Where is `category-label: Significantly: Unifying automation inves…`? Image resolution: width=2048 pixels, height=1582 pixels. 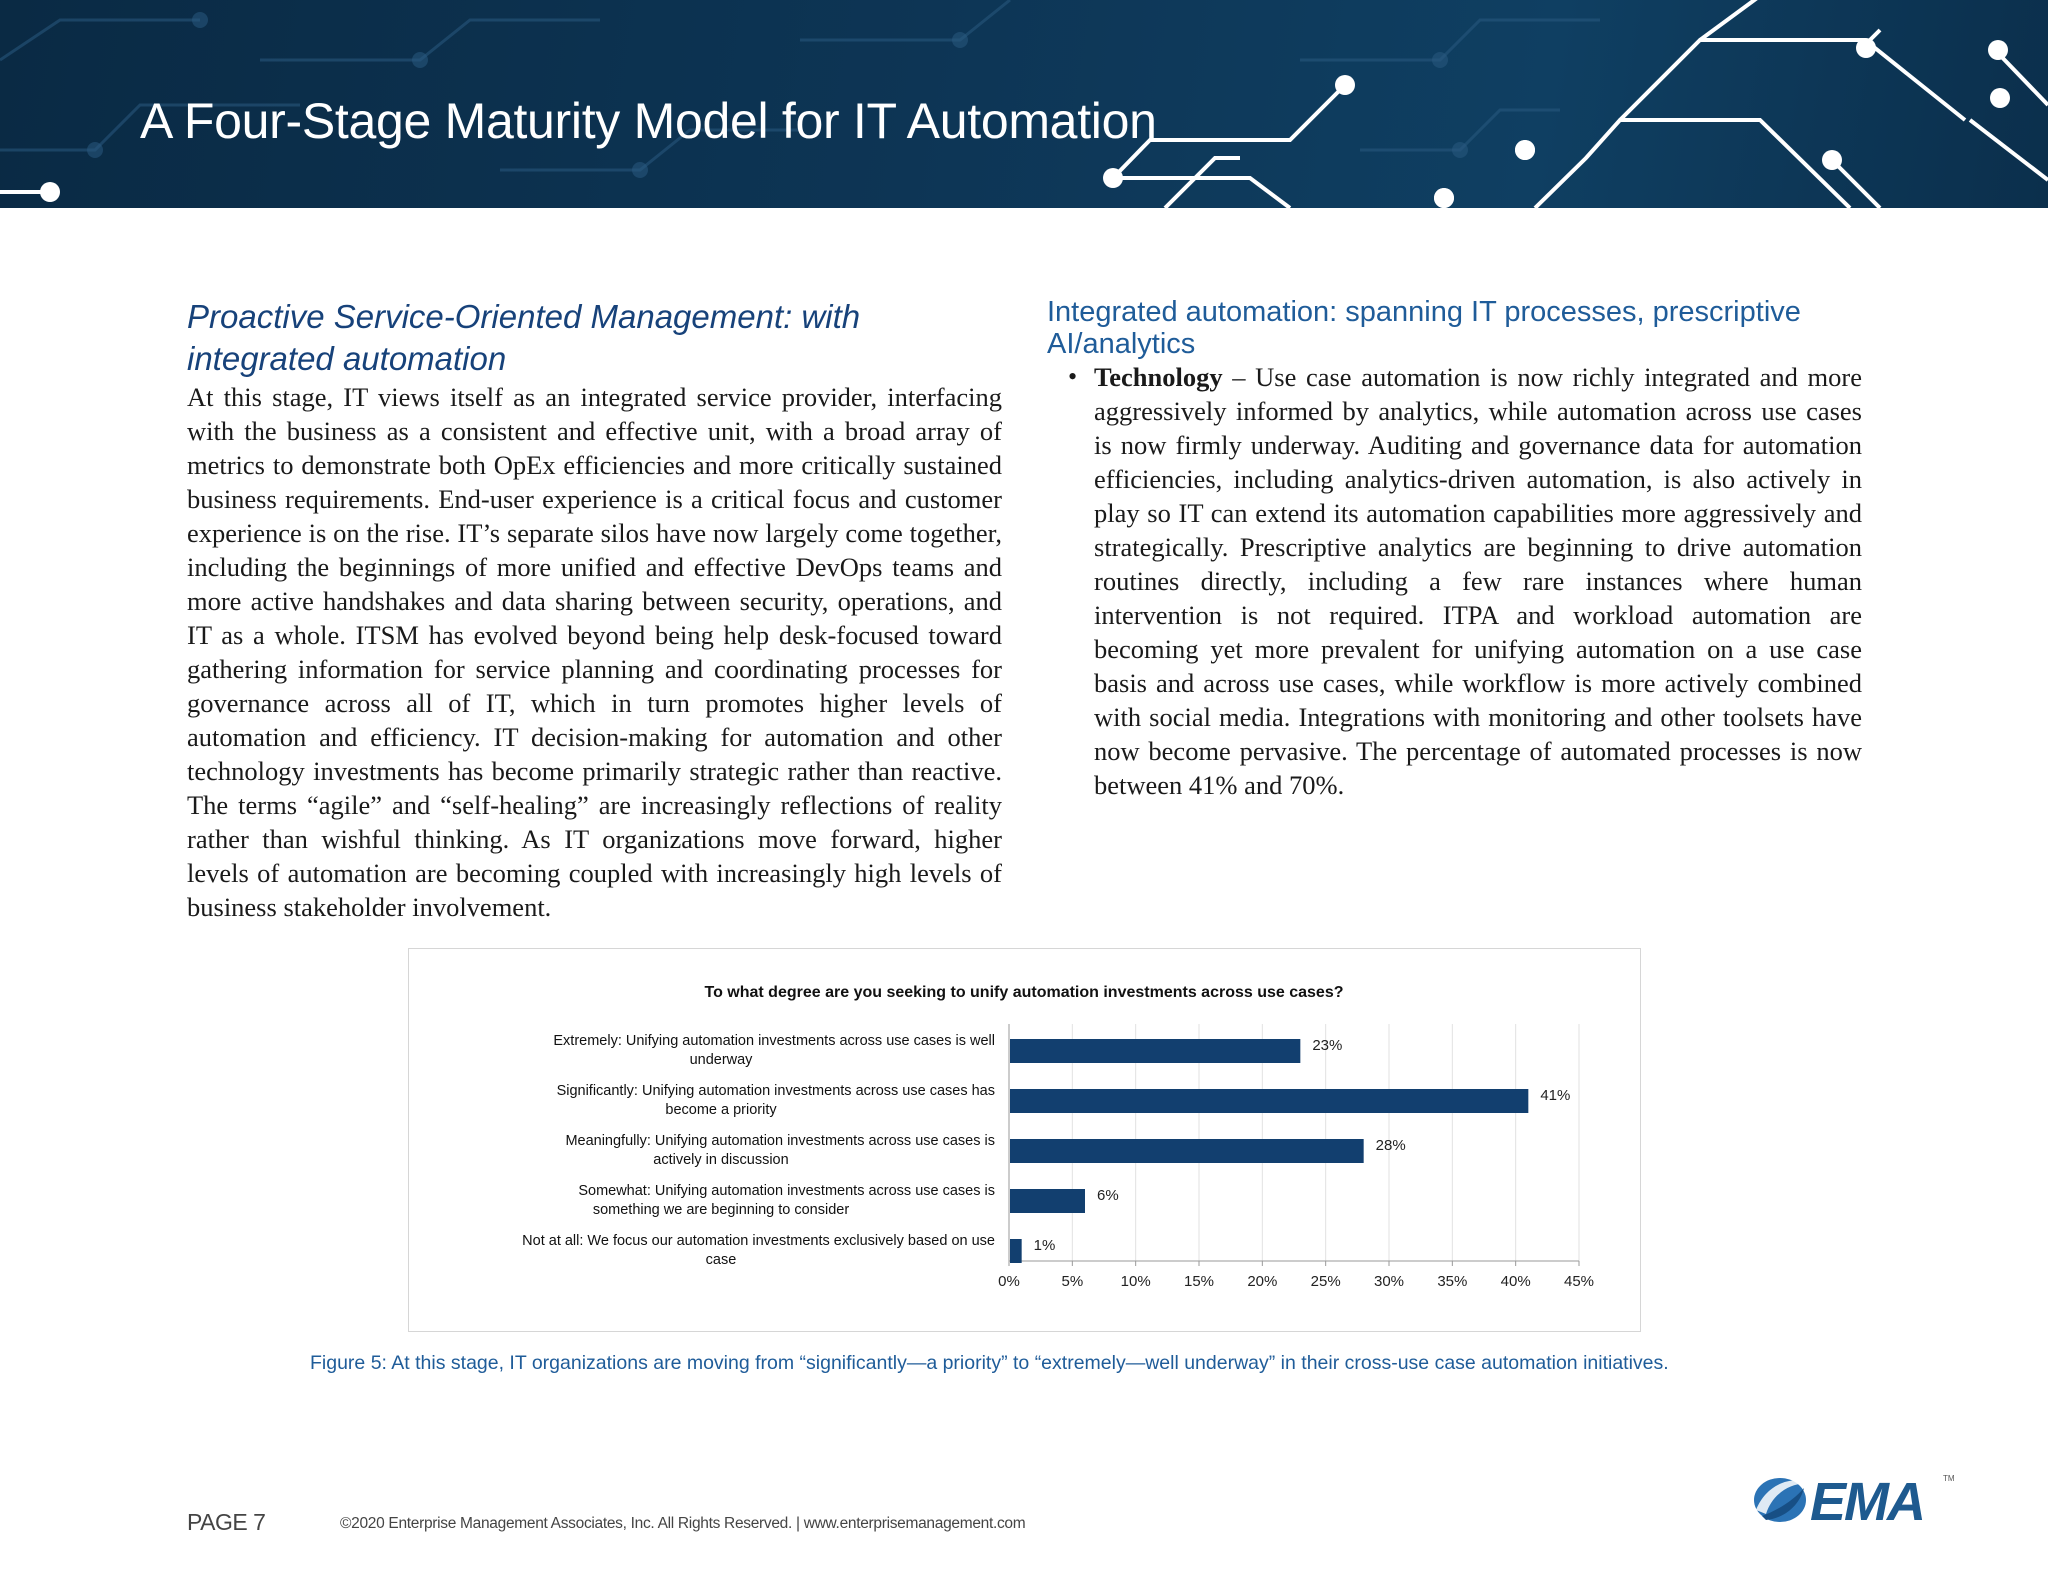 category-label: Significantly: Unifying automation inves… is located at coordinates (776, 1100).